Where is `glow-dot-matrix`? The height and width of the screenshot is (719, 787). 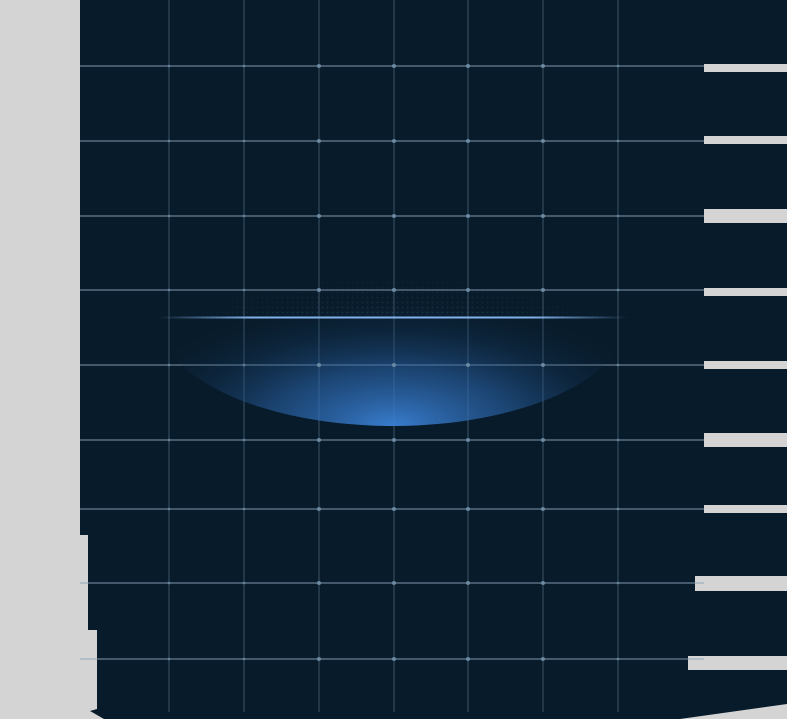
glow-dot-matrix is located at coordinates (393, 263).